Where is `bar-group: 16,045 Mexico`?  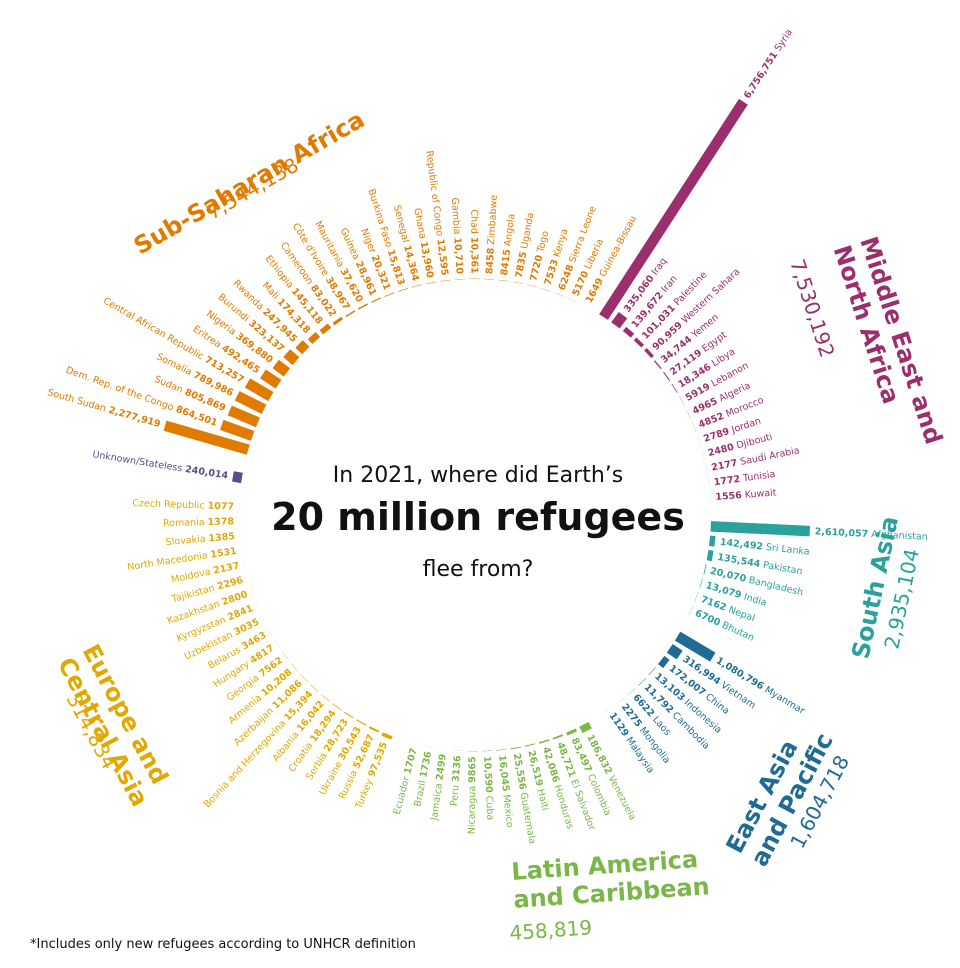 bar-group: 16,045 Mexico is located at coordinates (506, 788).